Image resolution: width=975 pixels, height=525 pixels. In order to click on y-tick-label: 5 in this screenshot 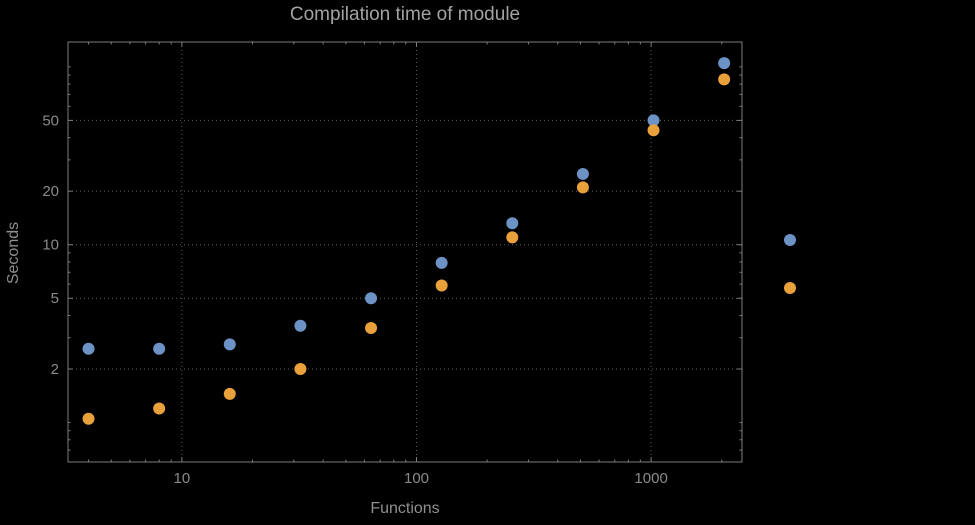, I will do `click(55, 298)`.